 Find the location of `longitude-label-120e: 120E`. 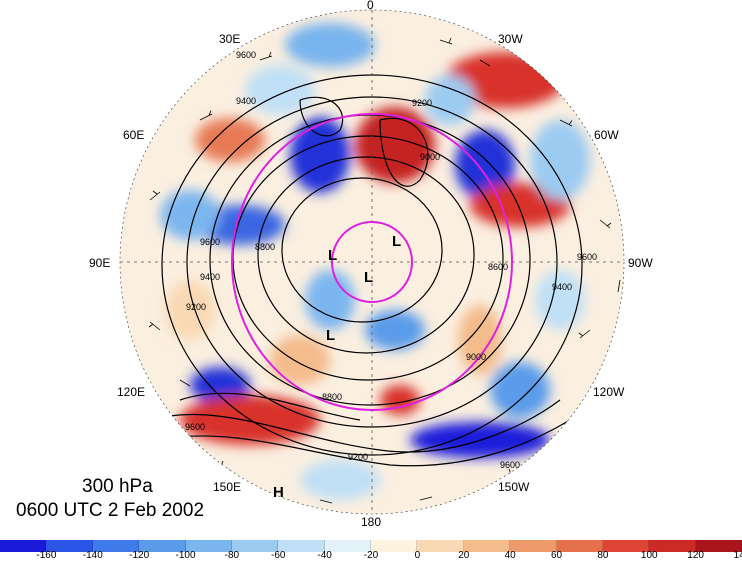

longitude-label-120e: 120E is located at coordinates (131, 392).